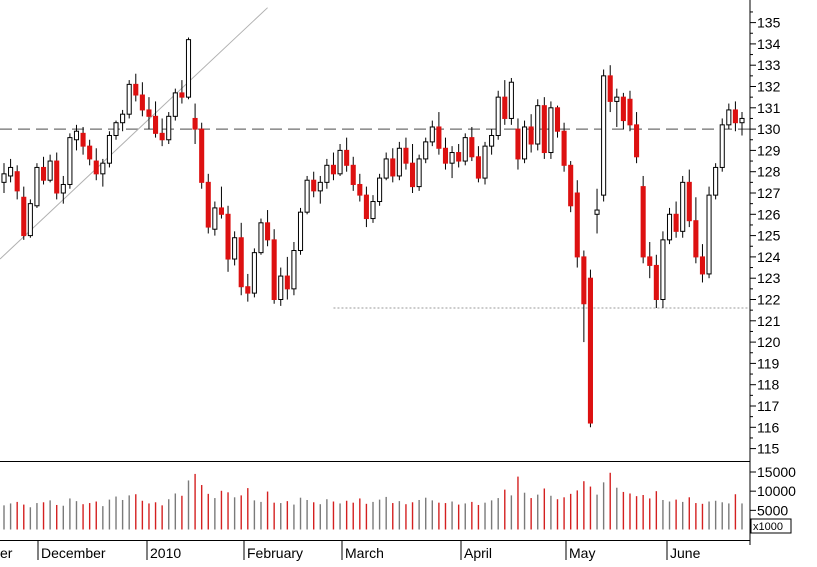 Image resolution: width=817 pixels, height=567 pixels. I want to click on y-tick-label: 120, so click(769, 342).